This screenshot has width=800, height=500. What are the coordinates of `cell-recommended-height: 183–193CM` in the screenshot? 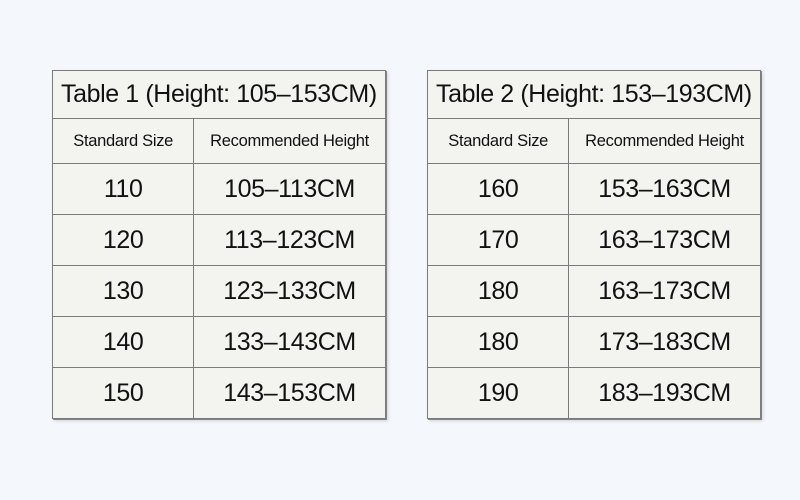 It's located at (664, 393).